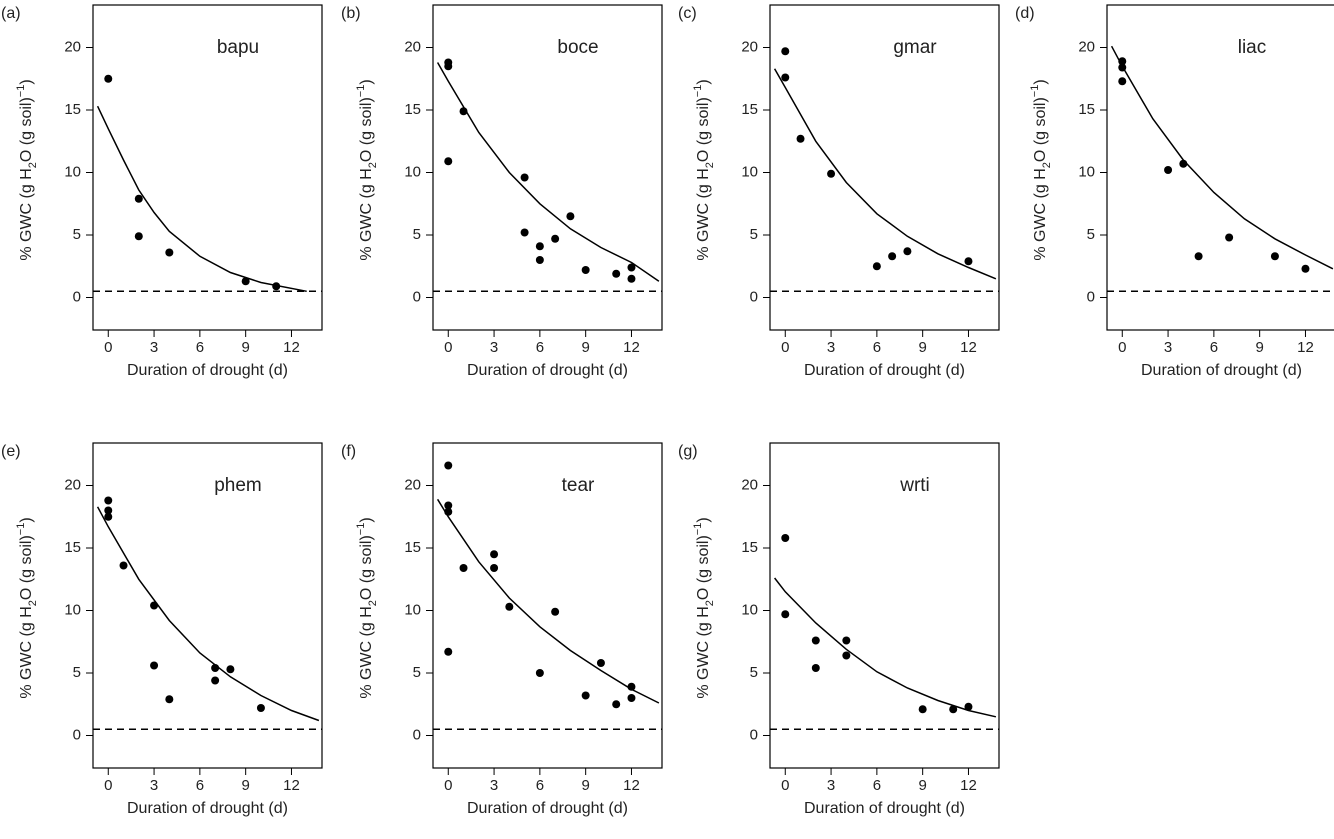 This screenshot has width=1334, height=839. Describe the element at coordinates (1025, 13) in the screenshot. I see `panel-label: (d)` at that location.